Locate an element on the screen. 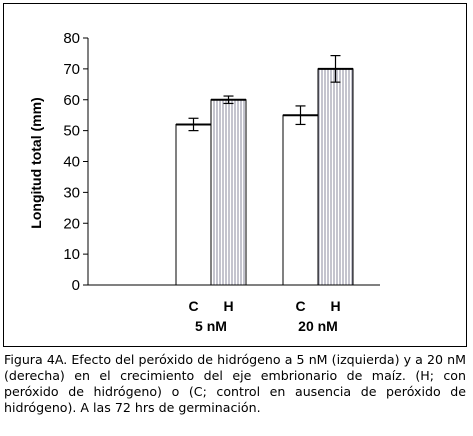 Image resolution: width=473 pixels, height=436 pixels. y-tick-label: 0 is located at coordinates (76, 285).